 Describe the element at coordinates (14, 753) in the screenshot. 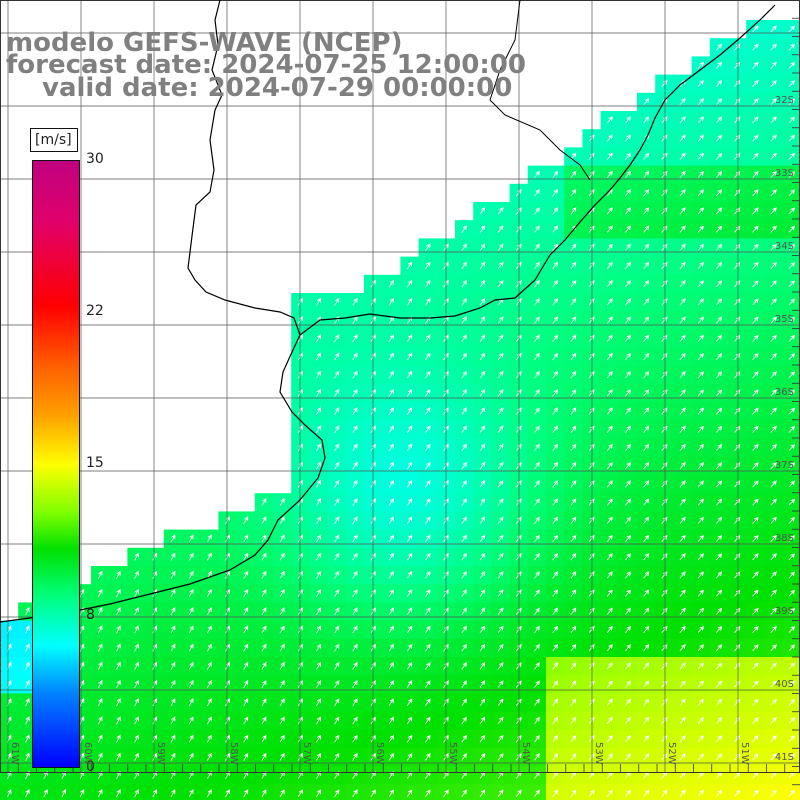

I see `lon-label: 61W` at that location.